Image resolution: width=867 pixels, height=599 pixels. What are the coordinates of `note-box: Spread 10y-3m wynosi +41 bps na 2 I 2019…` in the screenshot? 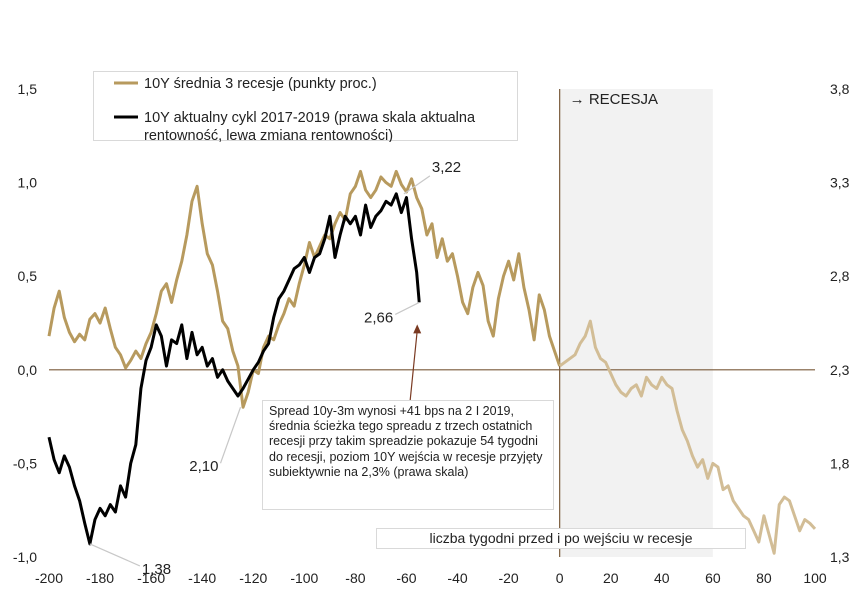 It's located at (408, 455).